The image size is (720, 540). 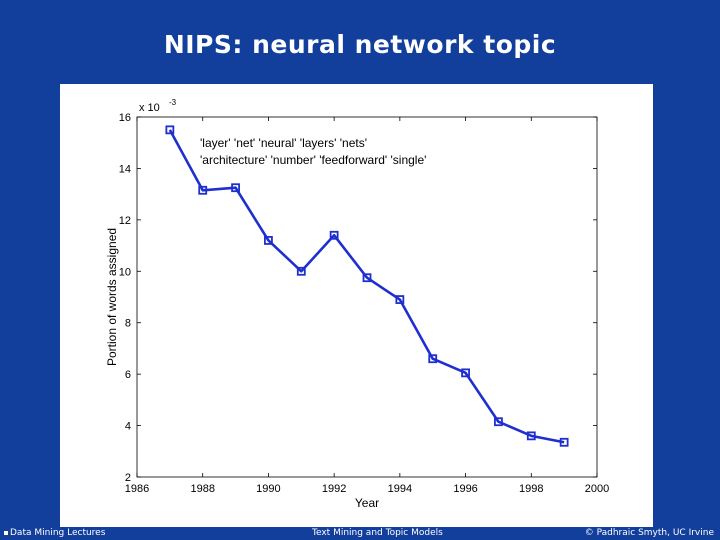 I want to click on y-tick-label: 6, so click(x=128, y=375).